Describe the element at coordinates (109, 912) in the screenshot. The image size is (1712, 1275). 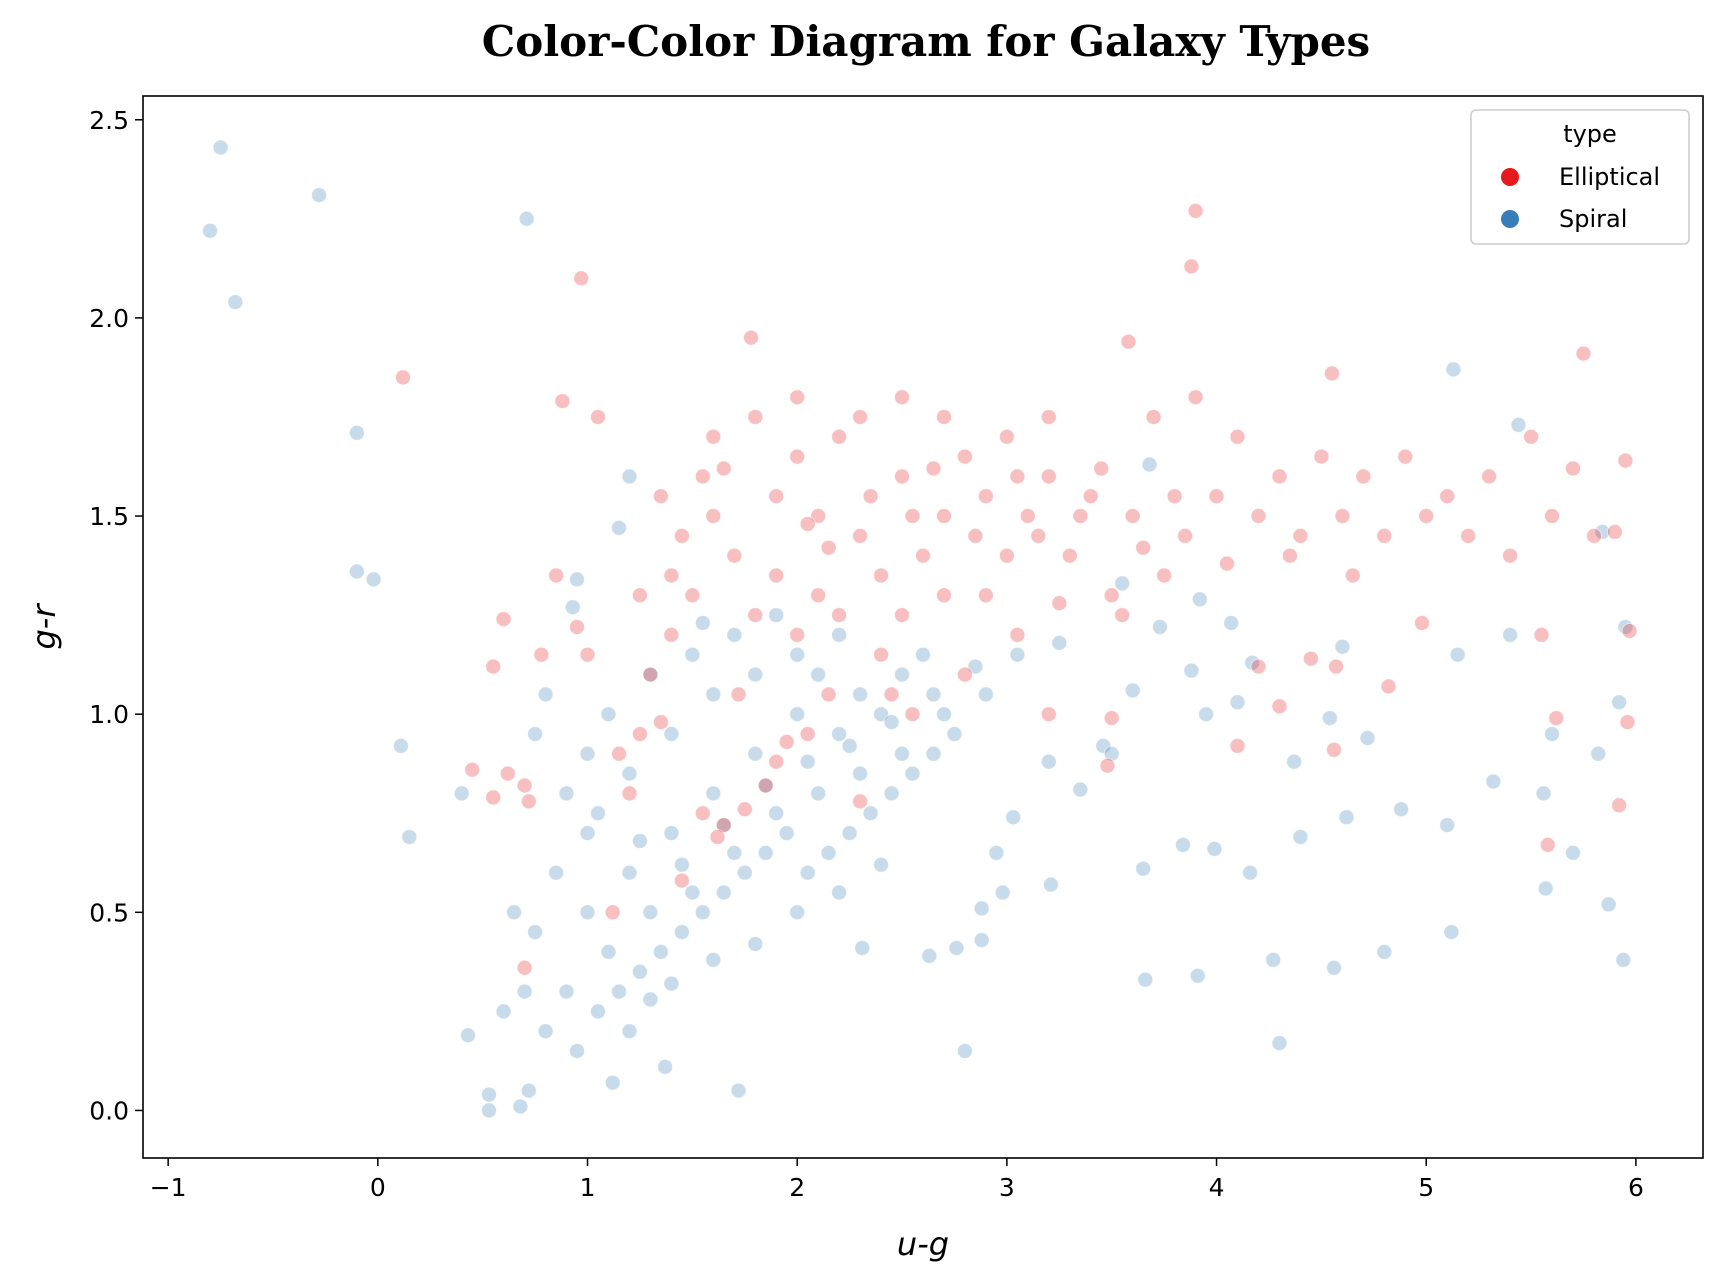
I see `y-tick-label-1: 0.5` at that location.